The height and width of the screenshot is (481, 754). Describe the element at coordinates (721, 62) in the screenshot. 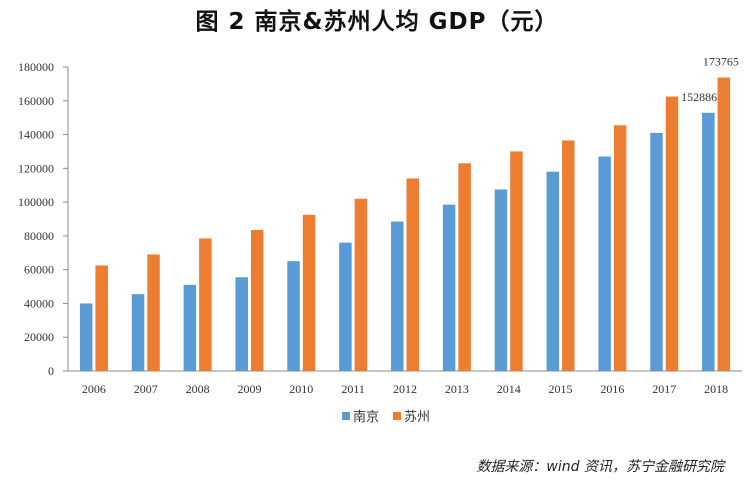

I see `data-label-suzhou: 173765` at that location.